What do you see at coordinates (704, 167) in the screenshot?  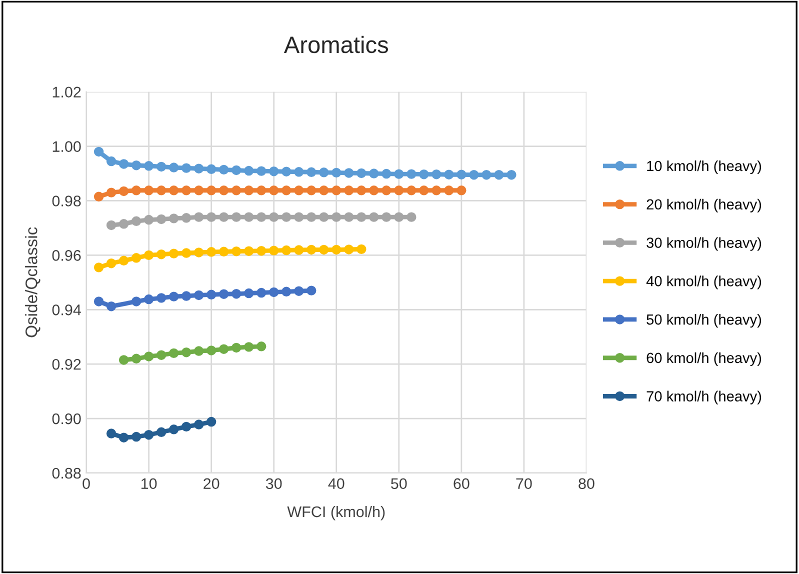 I see `legend-label: 10 kmol/h (heavy)` at bounding box center [704, 167].